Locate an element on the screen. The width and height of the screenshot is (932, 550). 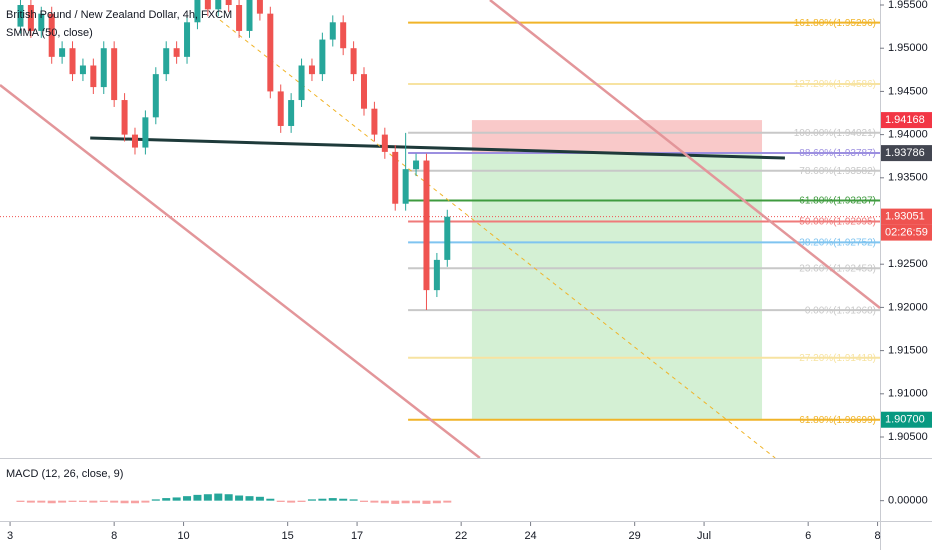
countdown-label: 02:26:59 is located at coordinates (906, 233).